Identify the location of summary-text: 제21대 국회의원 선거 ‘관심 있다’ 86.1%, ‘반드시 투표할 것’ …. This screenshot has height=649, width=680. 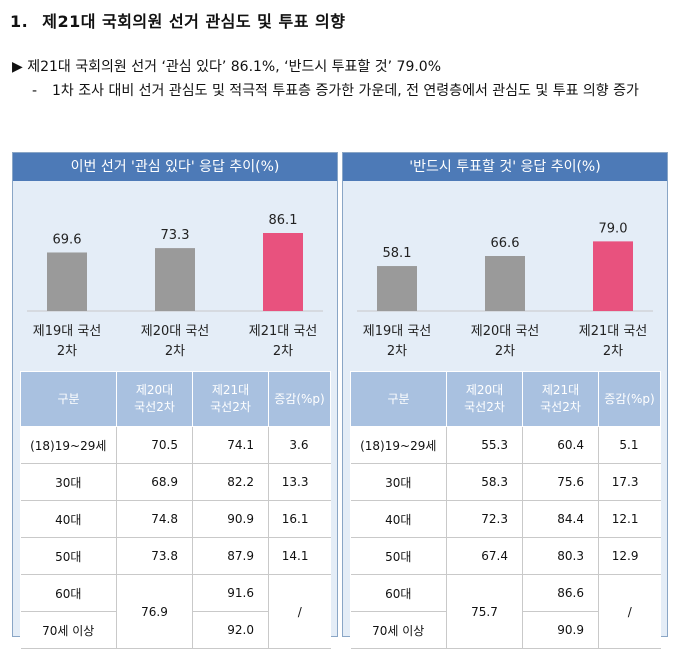
(234, 67).